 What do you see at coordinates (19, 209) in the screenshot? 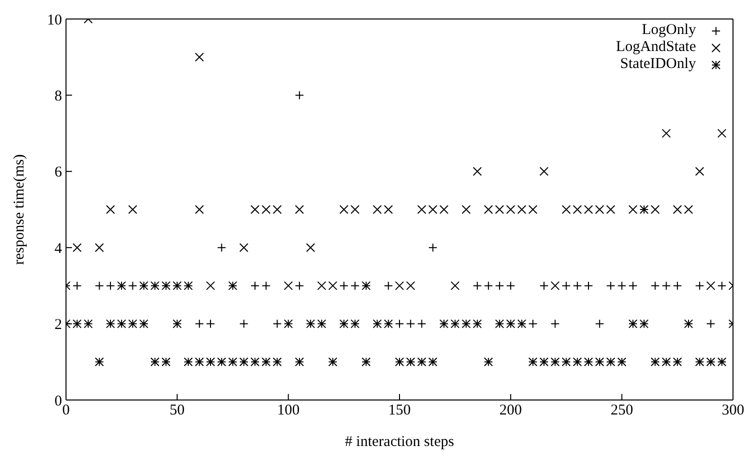
I see `y-axis-title: response time(ms)` at bounding box center [19, 209].